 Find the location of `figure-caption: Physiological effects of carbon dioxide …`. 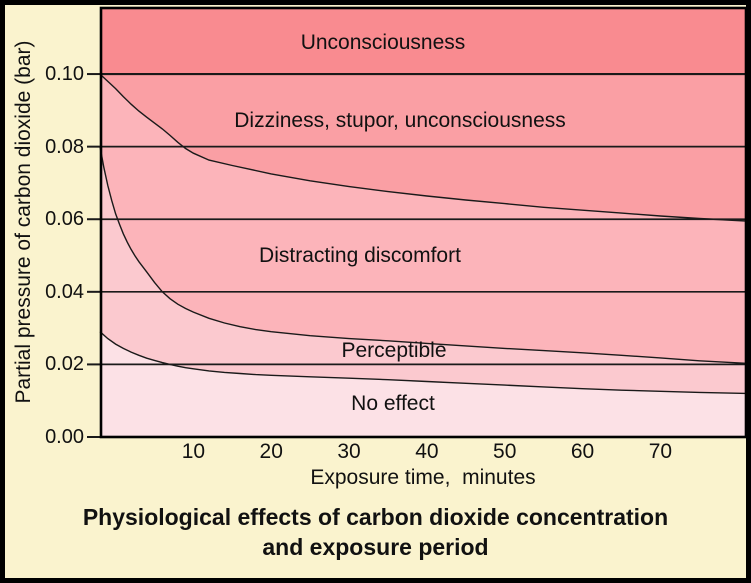

figure-caption: Physiological effects of carbon dioxide … is located at coordinates (375, 532).